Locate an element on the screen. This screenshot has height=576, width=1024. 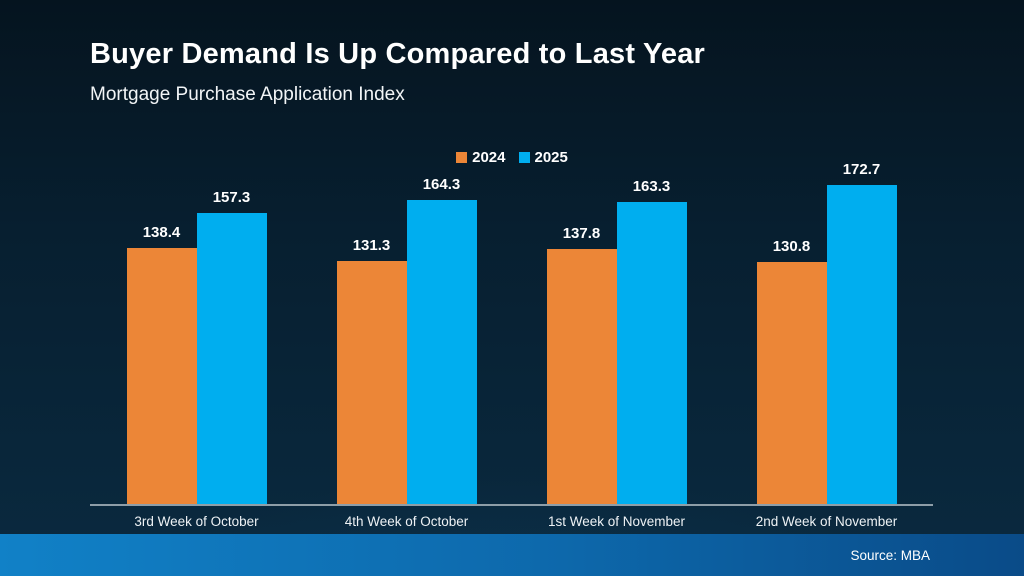
x-axis-category-label: 3rd Week of October is located at coordinates (196, 521).